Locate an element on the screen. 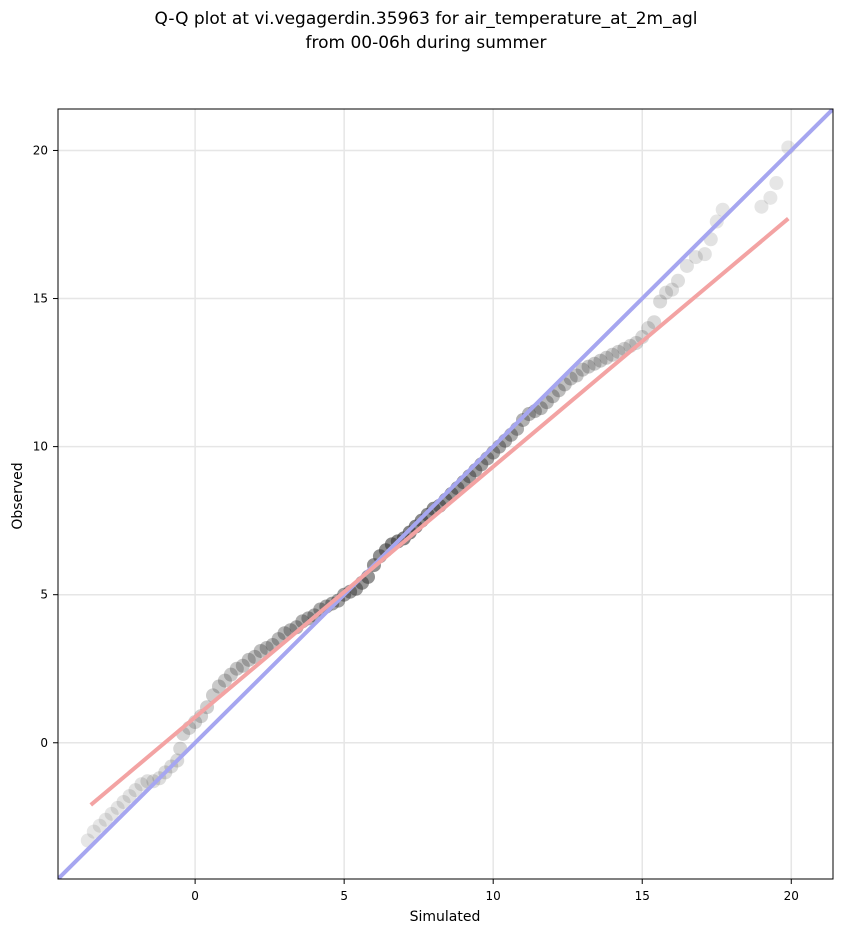  y-tick-label: 5 is located at coordinates (44, 595).